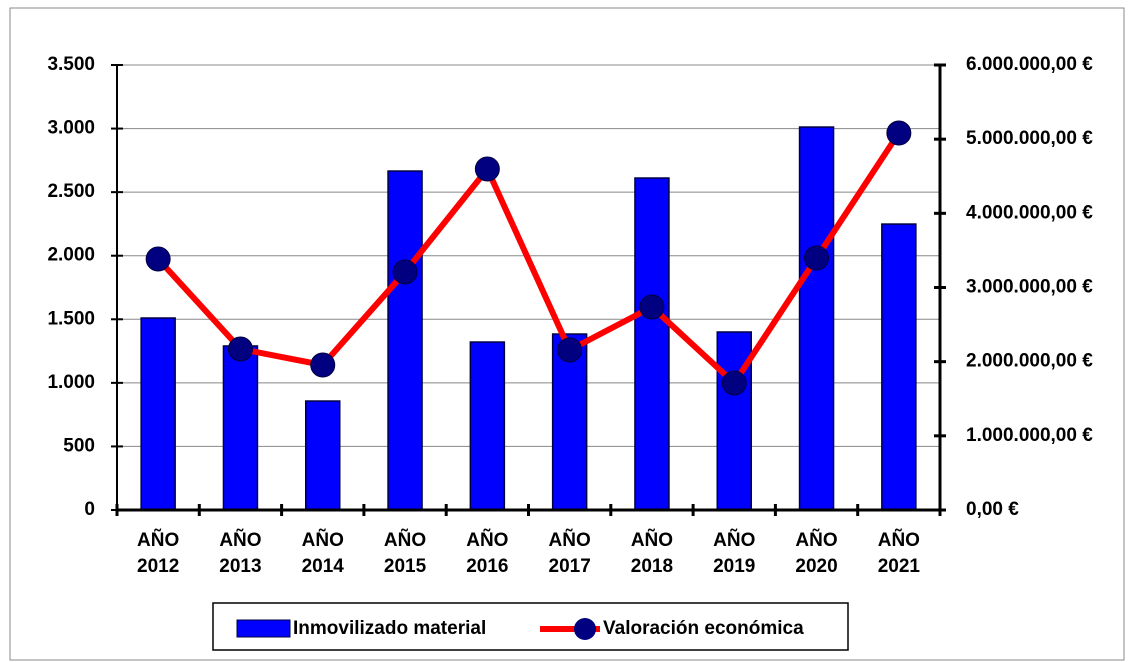 This screenshot has width=1134, height=662. Describe the element at coordinates (652, 553) in the screenshot. I see `x-tick-label: AÑO 2018` at that location.